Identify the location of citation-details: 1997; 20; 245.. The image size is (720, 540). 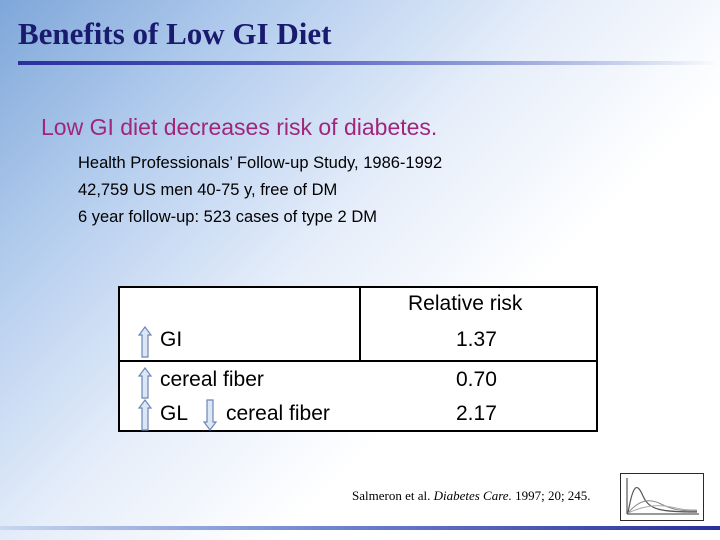
(553, 495).